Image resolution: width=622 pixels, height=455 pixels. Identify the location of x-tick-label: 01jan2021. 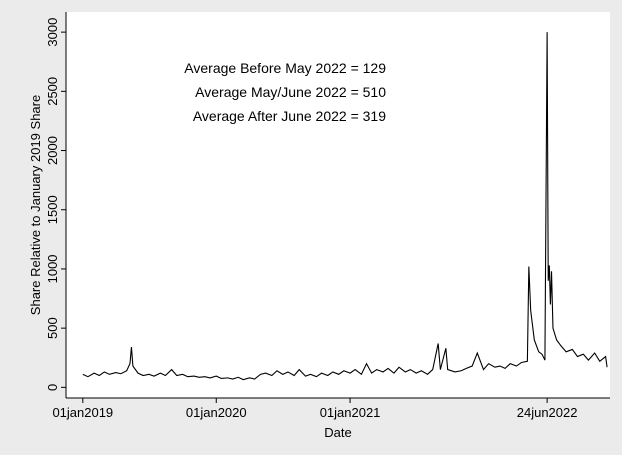
(350, 412).